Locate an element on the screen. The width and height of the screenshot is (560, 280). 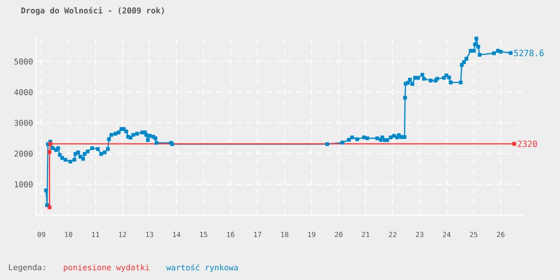
y-tick-label: 1000 is located at coordinates (23, 184).